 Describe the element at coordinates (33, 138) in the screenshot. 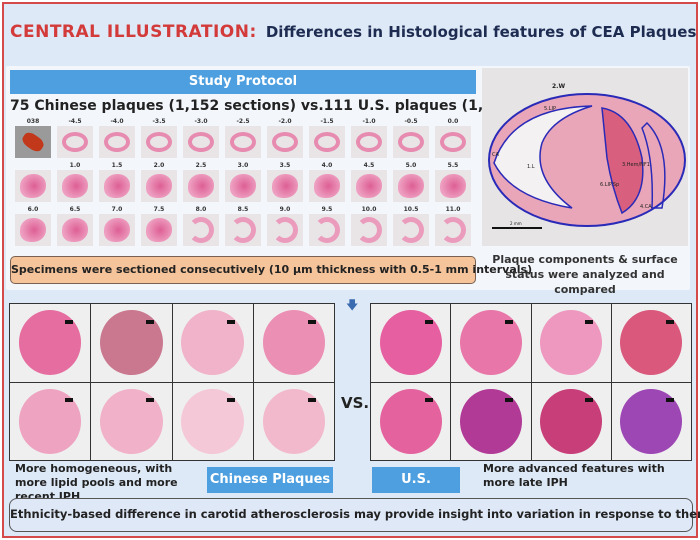

I see `specimen-photo: 038` at that location.